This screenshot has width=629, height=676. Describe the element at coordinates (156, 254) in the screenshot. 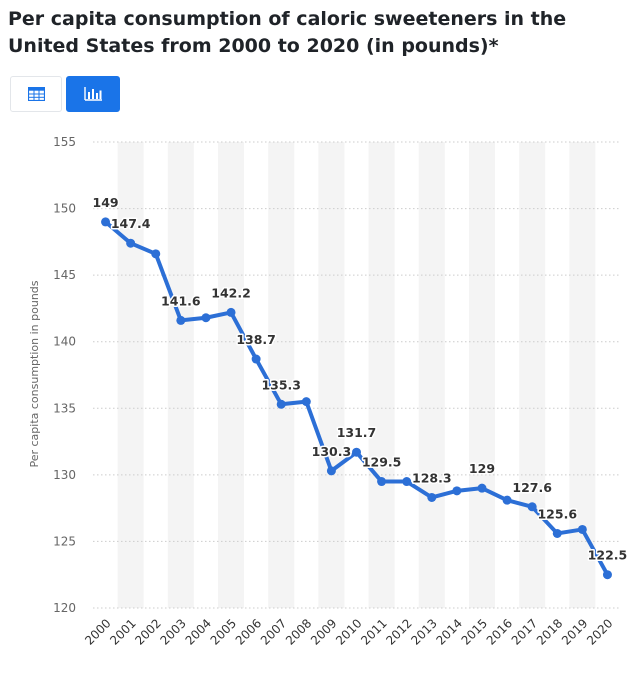

I see `data-point-2002` at that location.